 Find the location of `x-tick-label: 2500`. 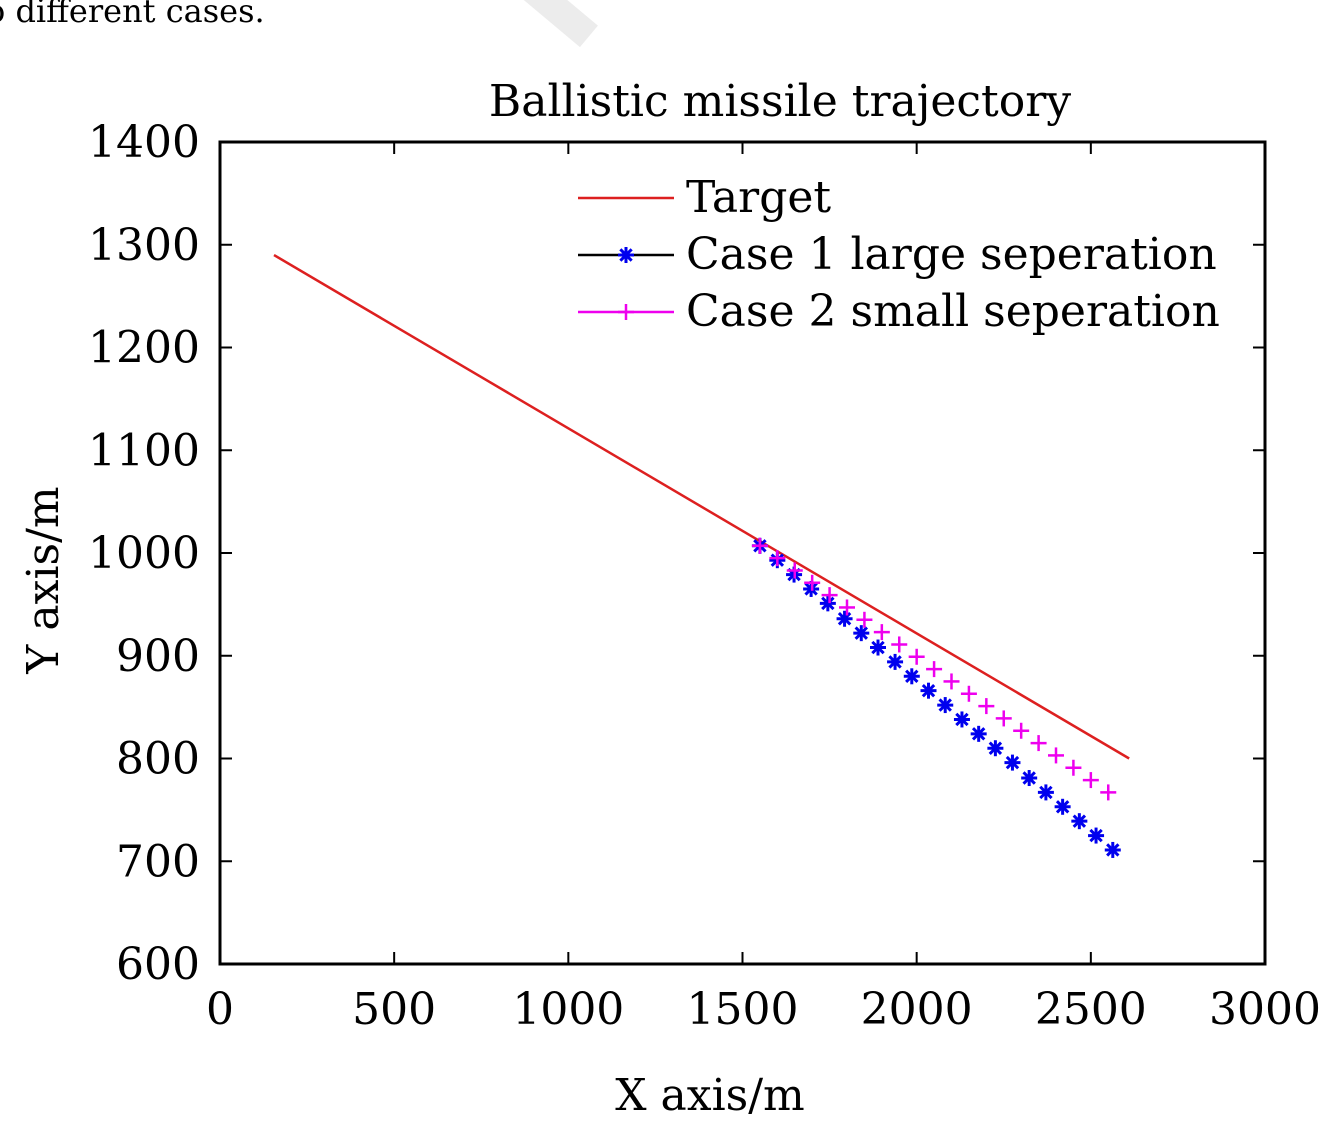

x-tick-label: 2500 is located at coordinates (1091, 1009).